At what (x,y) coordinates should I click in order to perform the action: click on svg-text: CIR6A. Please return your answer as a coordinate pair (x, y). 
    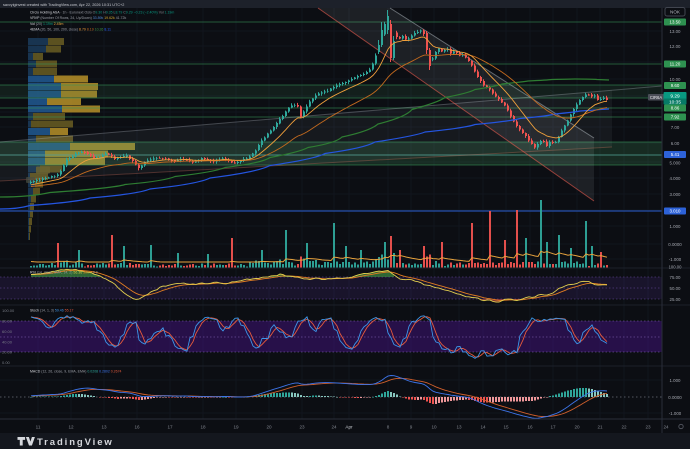
    Looking at the image, I should click on (656, 97).